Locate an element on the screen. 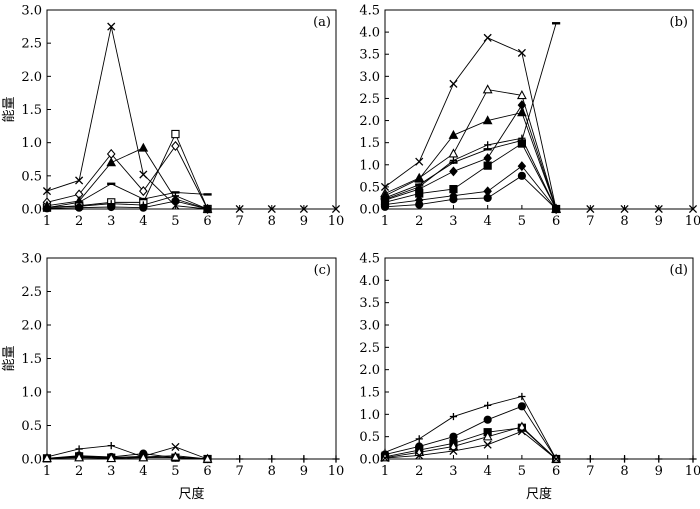 This screenshot has width=700, height=509. x-tick-label: 10 is located at coordinates (336, 221).